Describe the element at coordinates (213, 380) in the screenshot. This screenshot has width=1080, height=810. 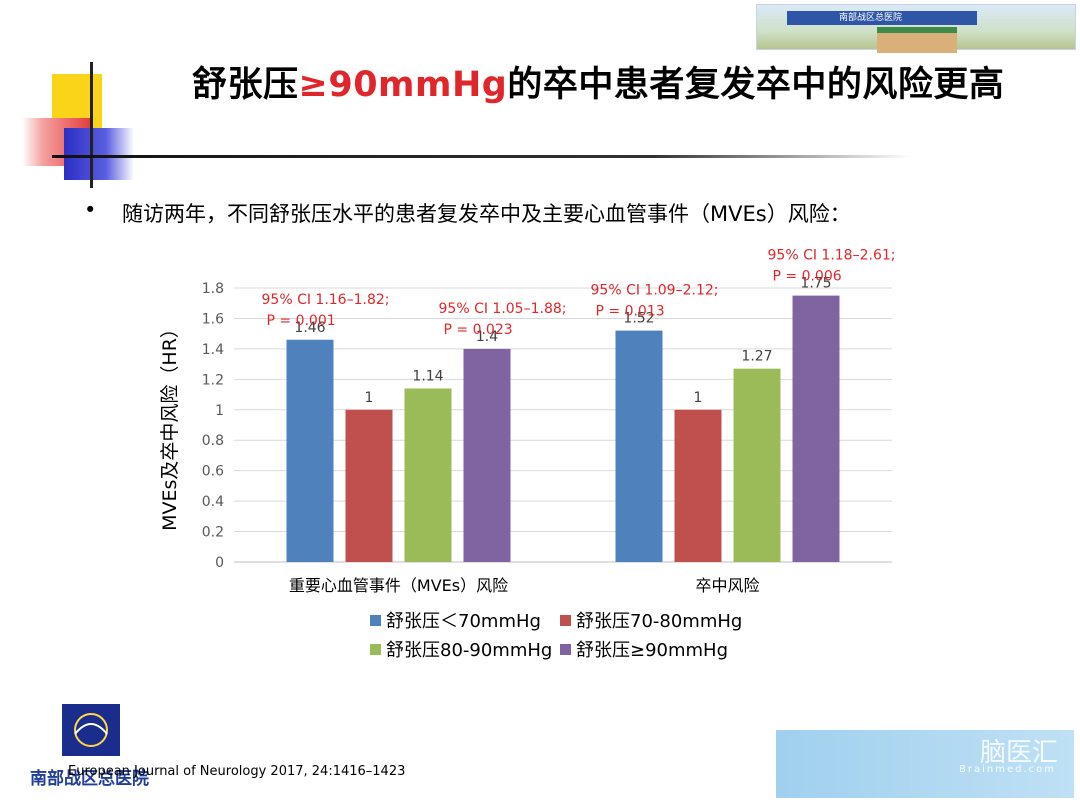
I see `y-tick-label: 1.2` at that location.